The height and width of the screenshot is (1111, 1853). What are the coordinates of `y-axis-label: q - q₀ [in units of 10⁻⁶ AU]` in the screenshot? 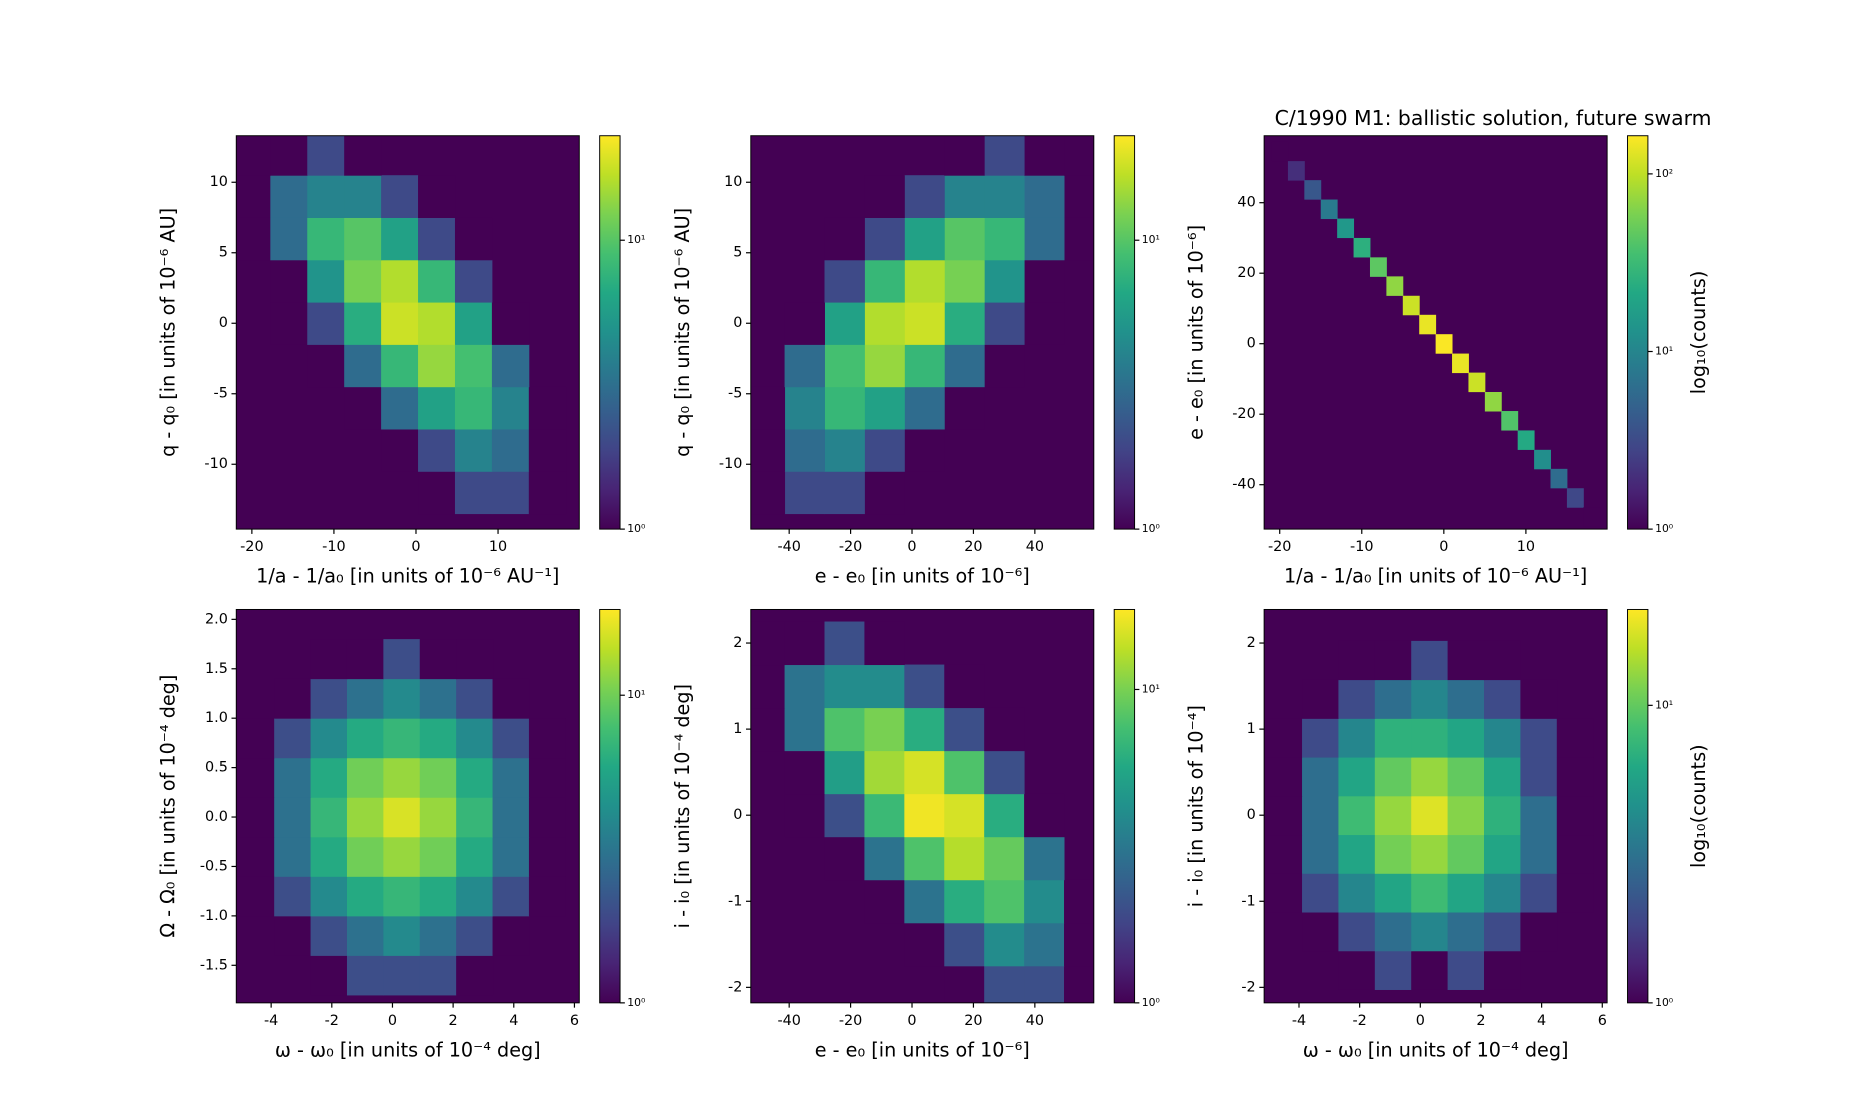 It's located at (168, 332).